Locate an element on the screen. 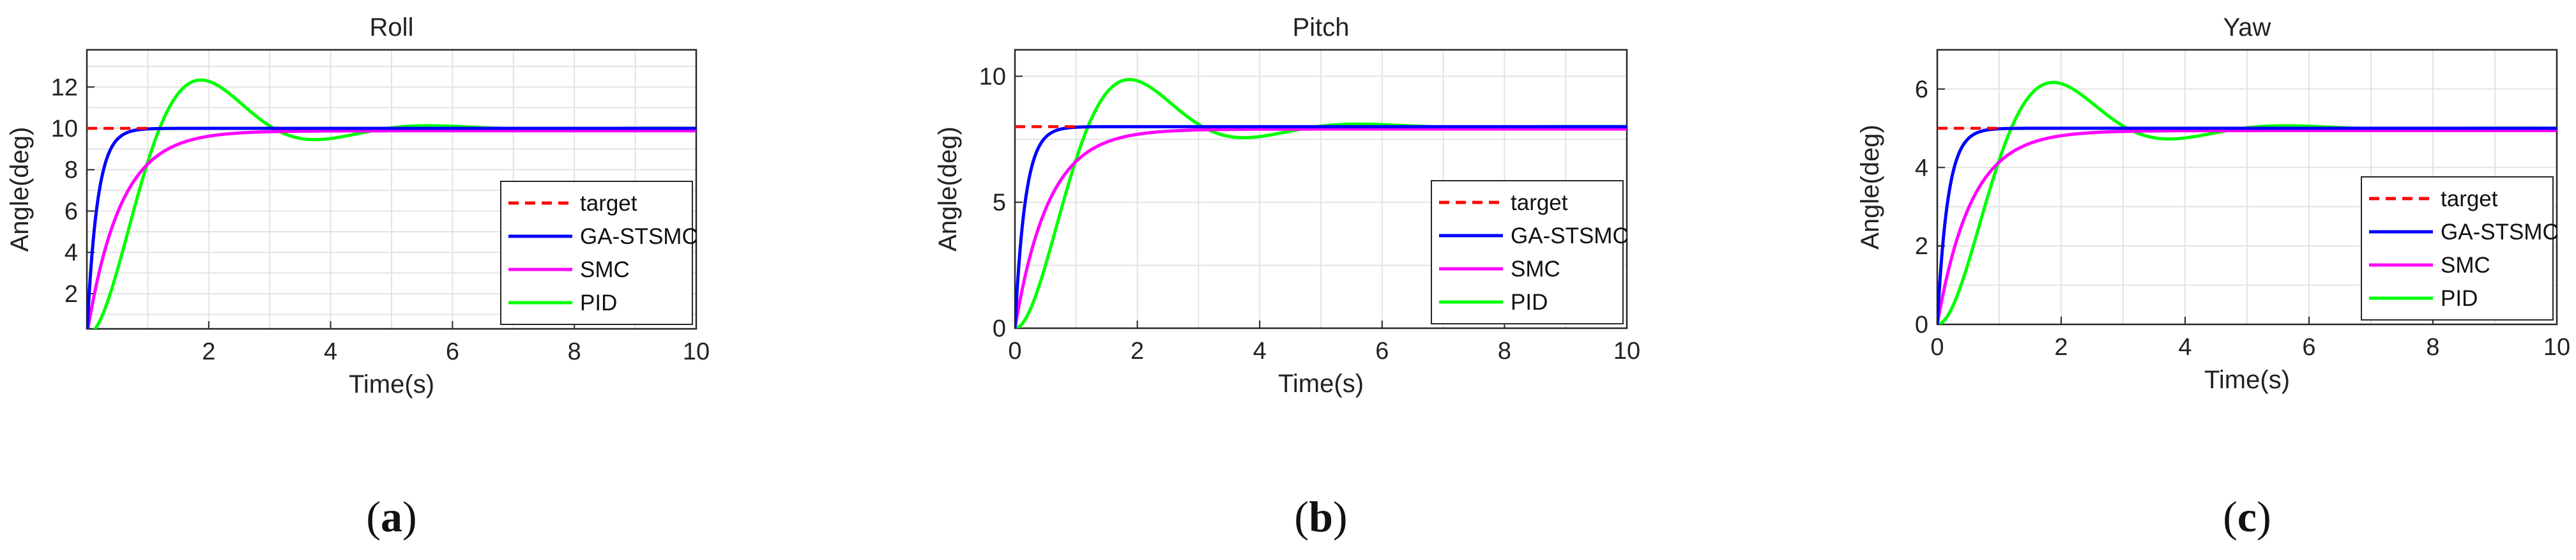 Image resolution: width=2576 pixels, height=560 pixels. y-tick-label: 5 is located at coordinates (999, 203).